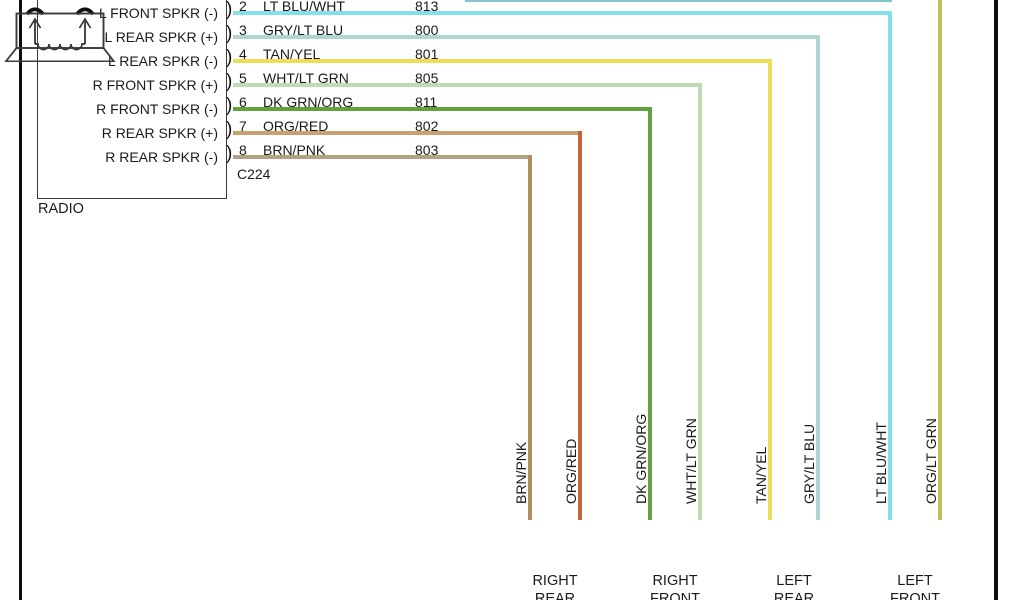 This screenshot has width=1024, height=600. Describe the element at coordinates (85, 11) in the screenshot. I see `speaker-terminal-cap-right` at that location.